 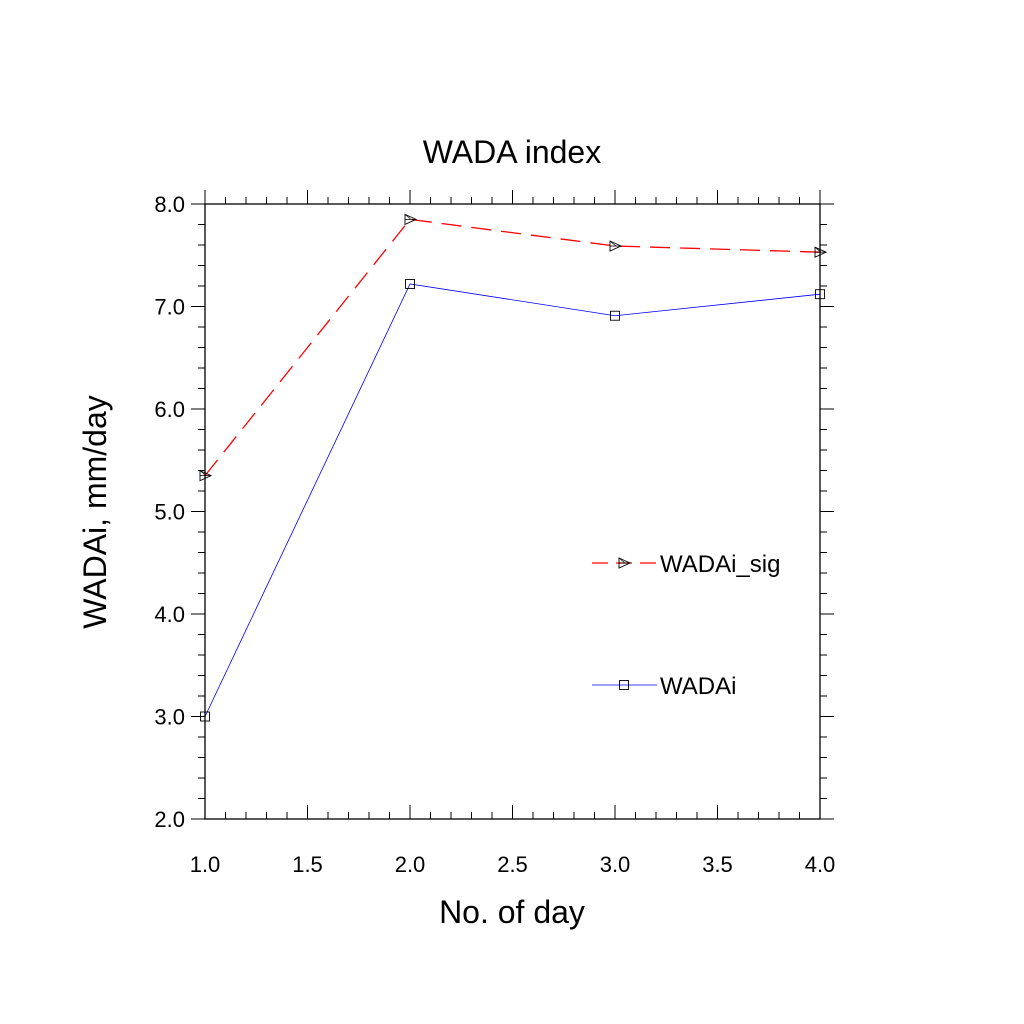 What do you see at coordinates (95, 512) in the screenshot?
I see `y-axis-label: WADAi, mm/day` at bounding box center [95, 512].